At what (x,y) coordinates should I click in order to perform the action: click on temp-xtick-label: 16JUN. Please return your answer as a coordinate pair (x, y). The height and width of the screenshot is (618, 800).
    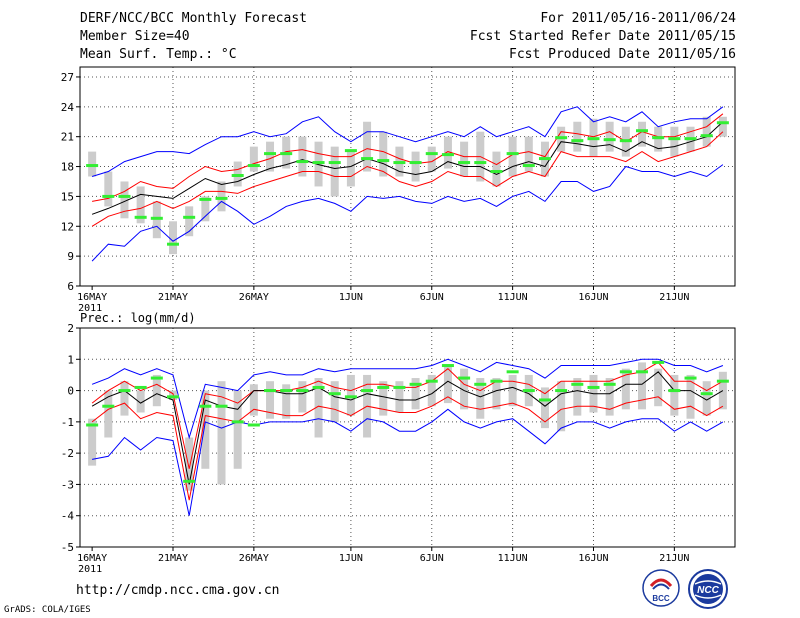
    Looking at the image, I should click on (593, 297).